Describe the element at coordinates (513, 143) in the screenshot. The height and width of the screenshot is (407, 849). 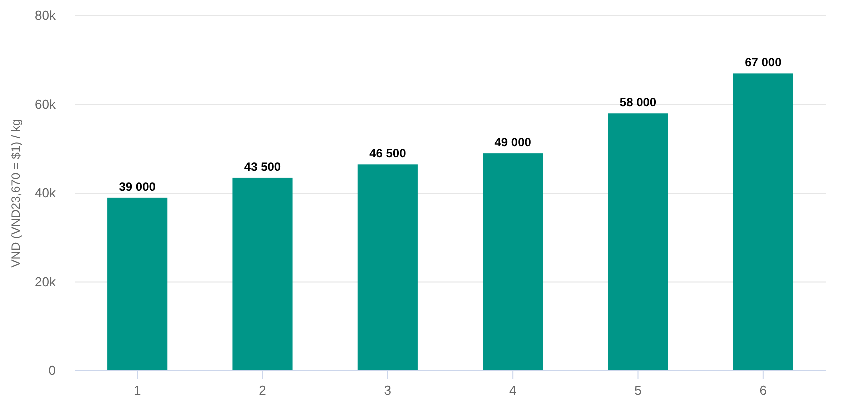
I see `data-label: 49 000` at that location.